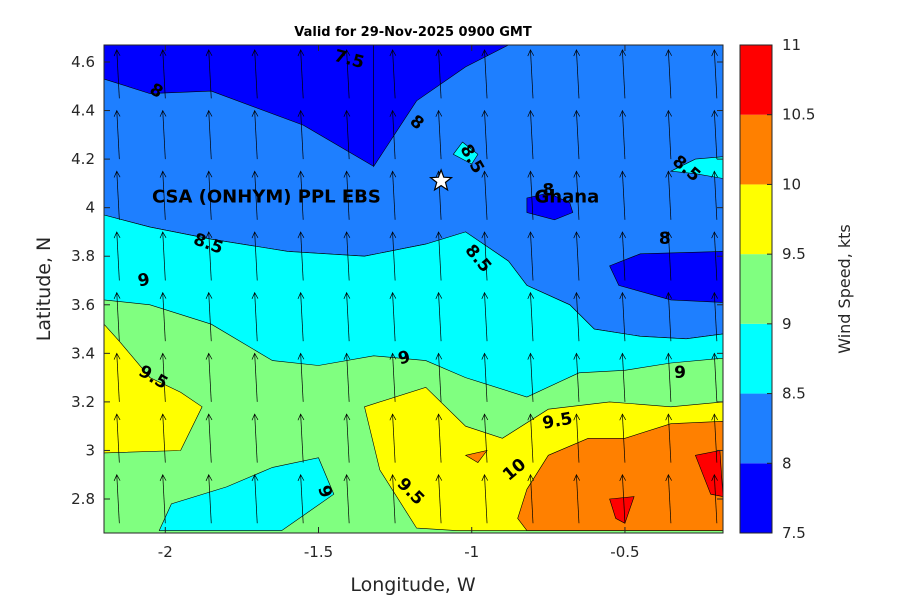  I want to click on colorbar-frame, so click(756, 289).